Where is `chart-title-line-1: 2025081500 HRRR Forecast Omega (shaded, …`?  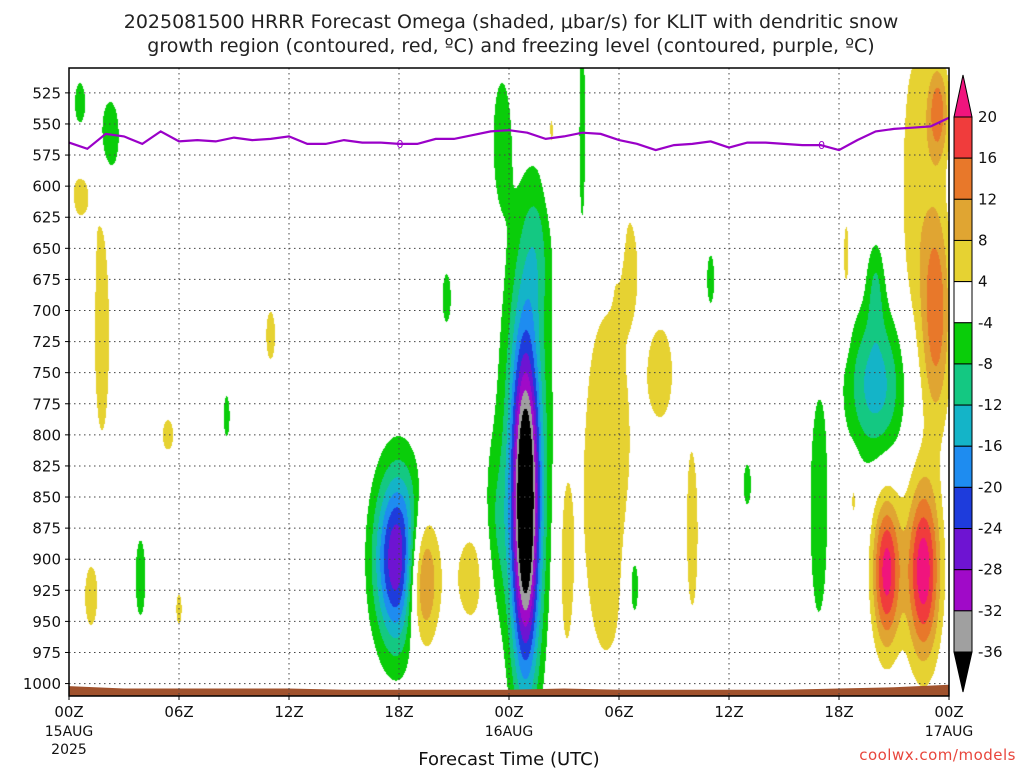 chart-title-line-1: 2025081500 HRRR Forecast Omega (shaded, … is located at coordinates (511, 22).